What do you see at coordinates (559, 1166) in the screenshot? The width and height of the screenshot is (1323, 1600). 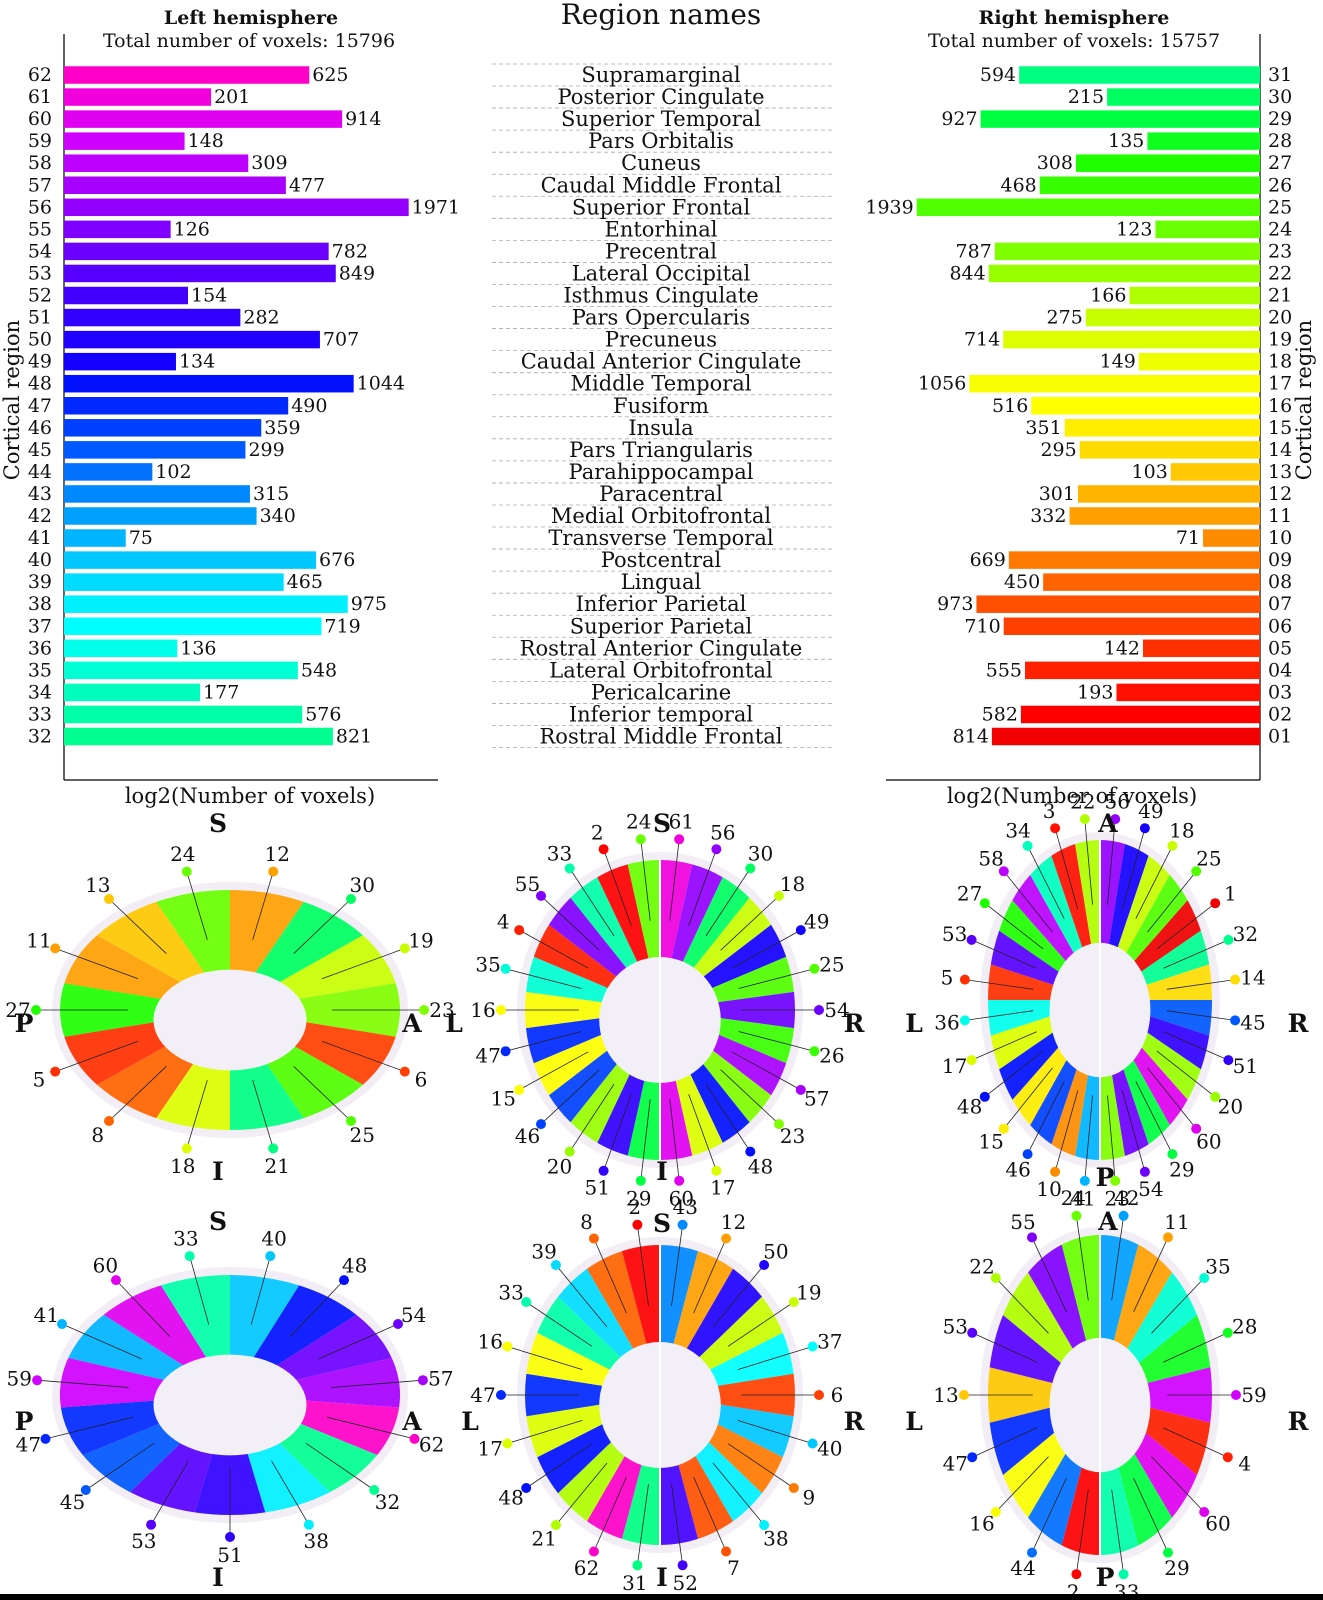 I see `region-number-label: 20` at bounding box center [559, 1166].